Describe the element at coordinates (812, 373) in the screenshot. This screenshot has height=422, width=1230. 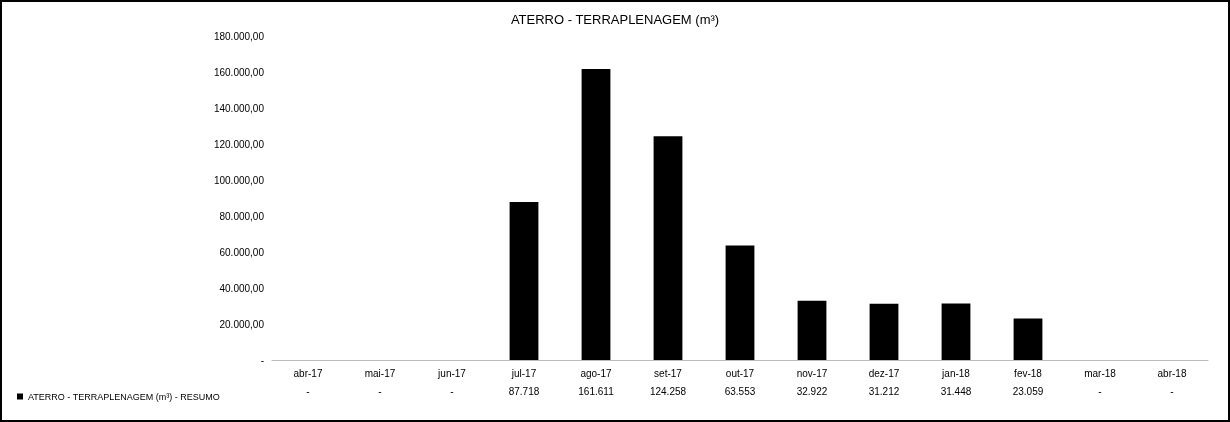
I see `x-tick-label: nov-17` at that location.